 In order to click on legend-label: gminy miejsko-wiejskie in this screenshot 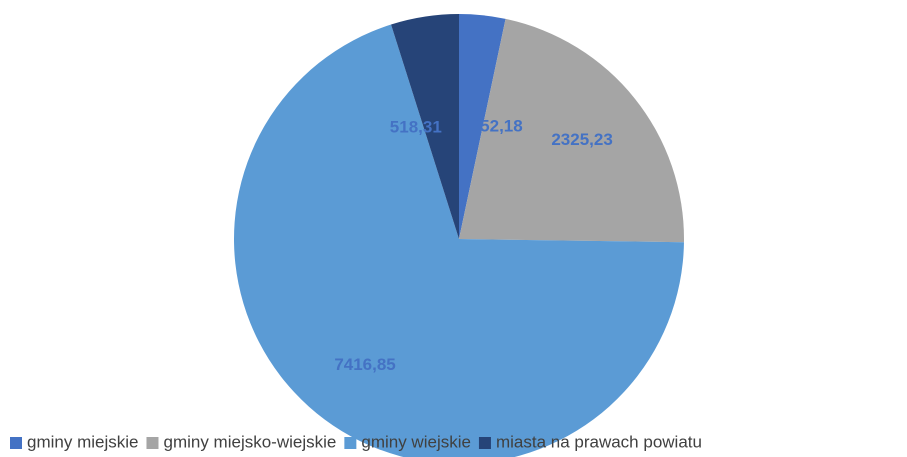, I will do `click(249, 441)`.